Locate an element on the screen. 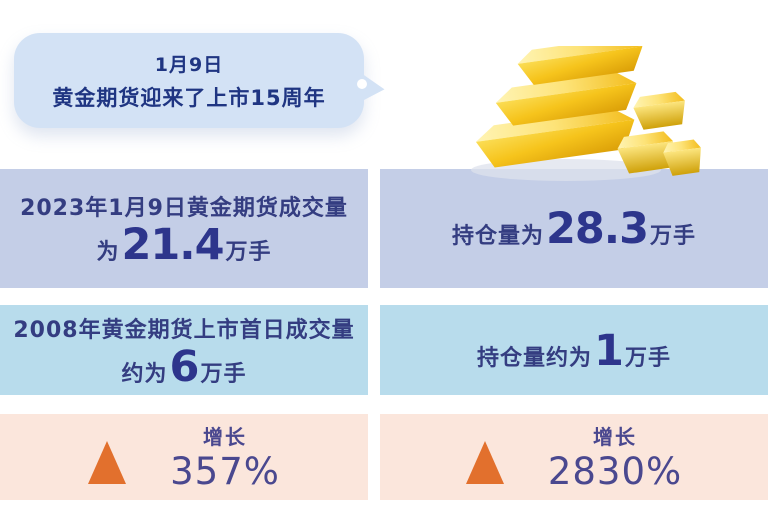 This screenshot has height=510, width=768. growth-box-position: 增长 2830% is located at coordinates (574, 457).